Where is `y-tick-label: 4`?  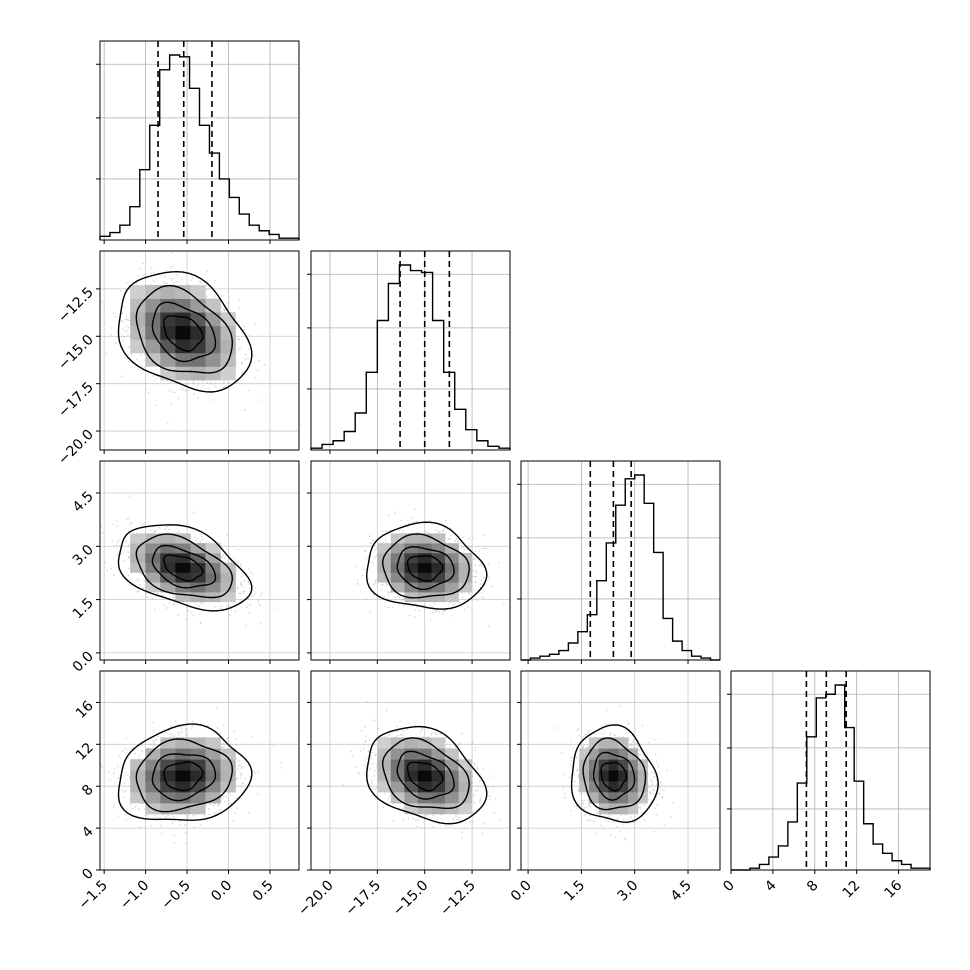
y-tick-label: 4 is located at coordinates (88, 833).